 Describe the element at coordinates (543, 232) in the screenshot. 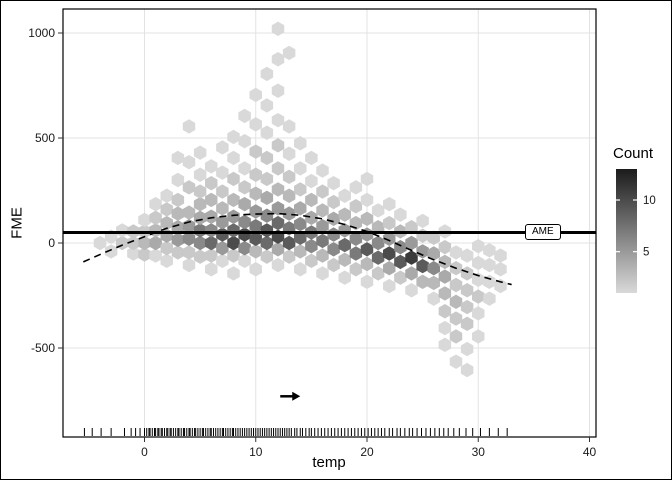

I see `ame-annotation-label: AME` at that location.